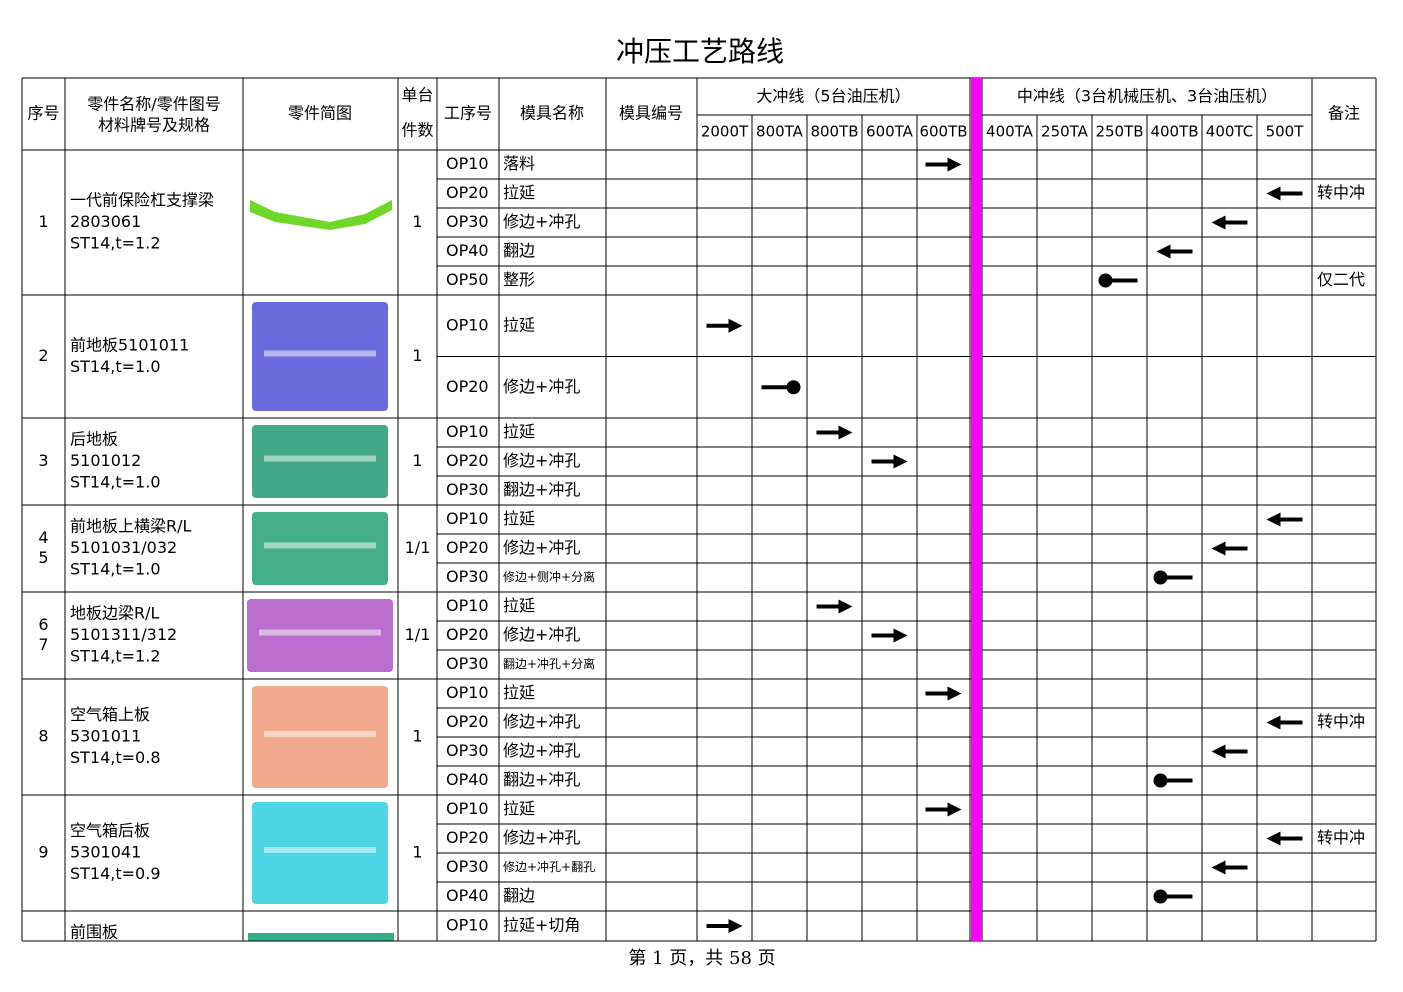 The image size is (1403, 992). Describe the element at coordinates (833, 96) in the screenshot. I see `line-name: 大冲线（5台油压机）` at that location.